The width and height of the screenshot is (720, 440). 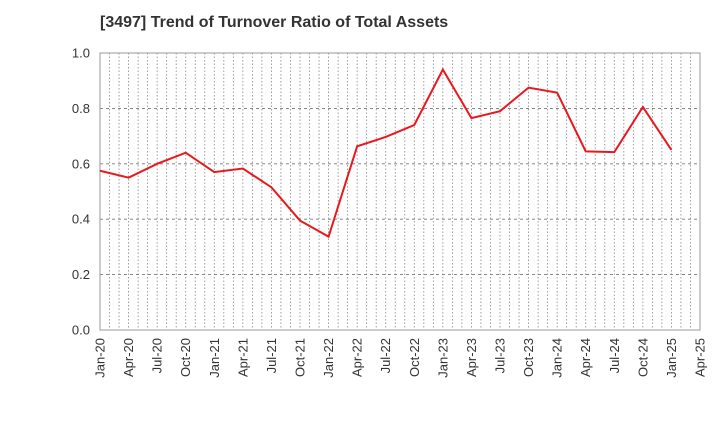 I want to click on y-tick-label: 0.8, so click(x=81, y=108).